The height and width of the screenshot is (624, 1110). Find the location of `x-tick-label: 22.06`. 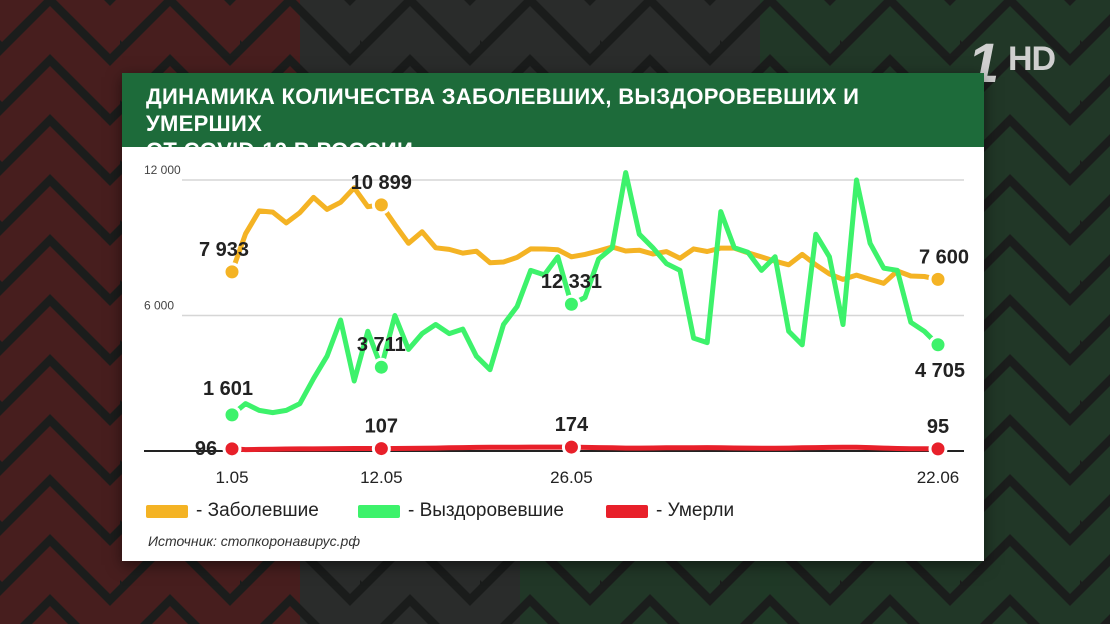

x-tick-label: 22.06 is located at coordinates (938, 477).